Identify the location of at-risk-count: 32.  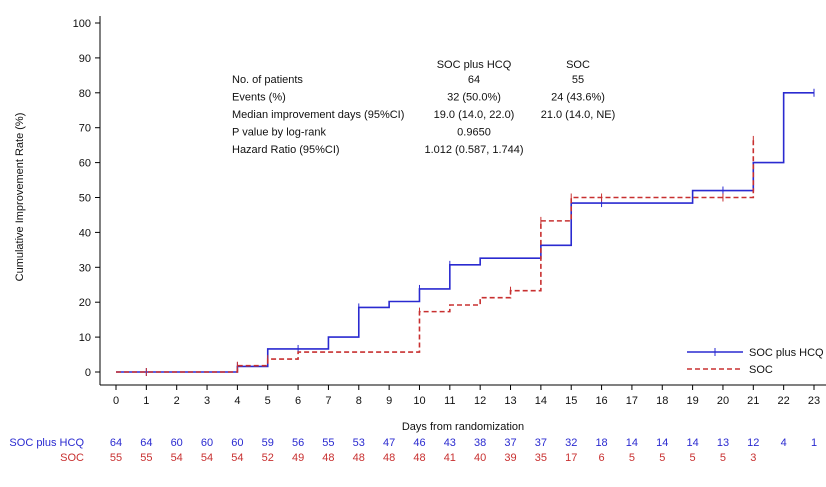
(571, 443).